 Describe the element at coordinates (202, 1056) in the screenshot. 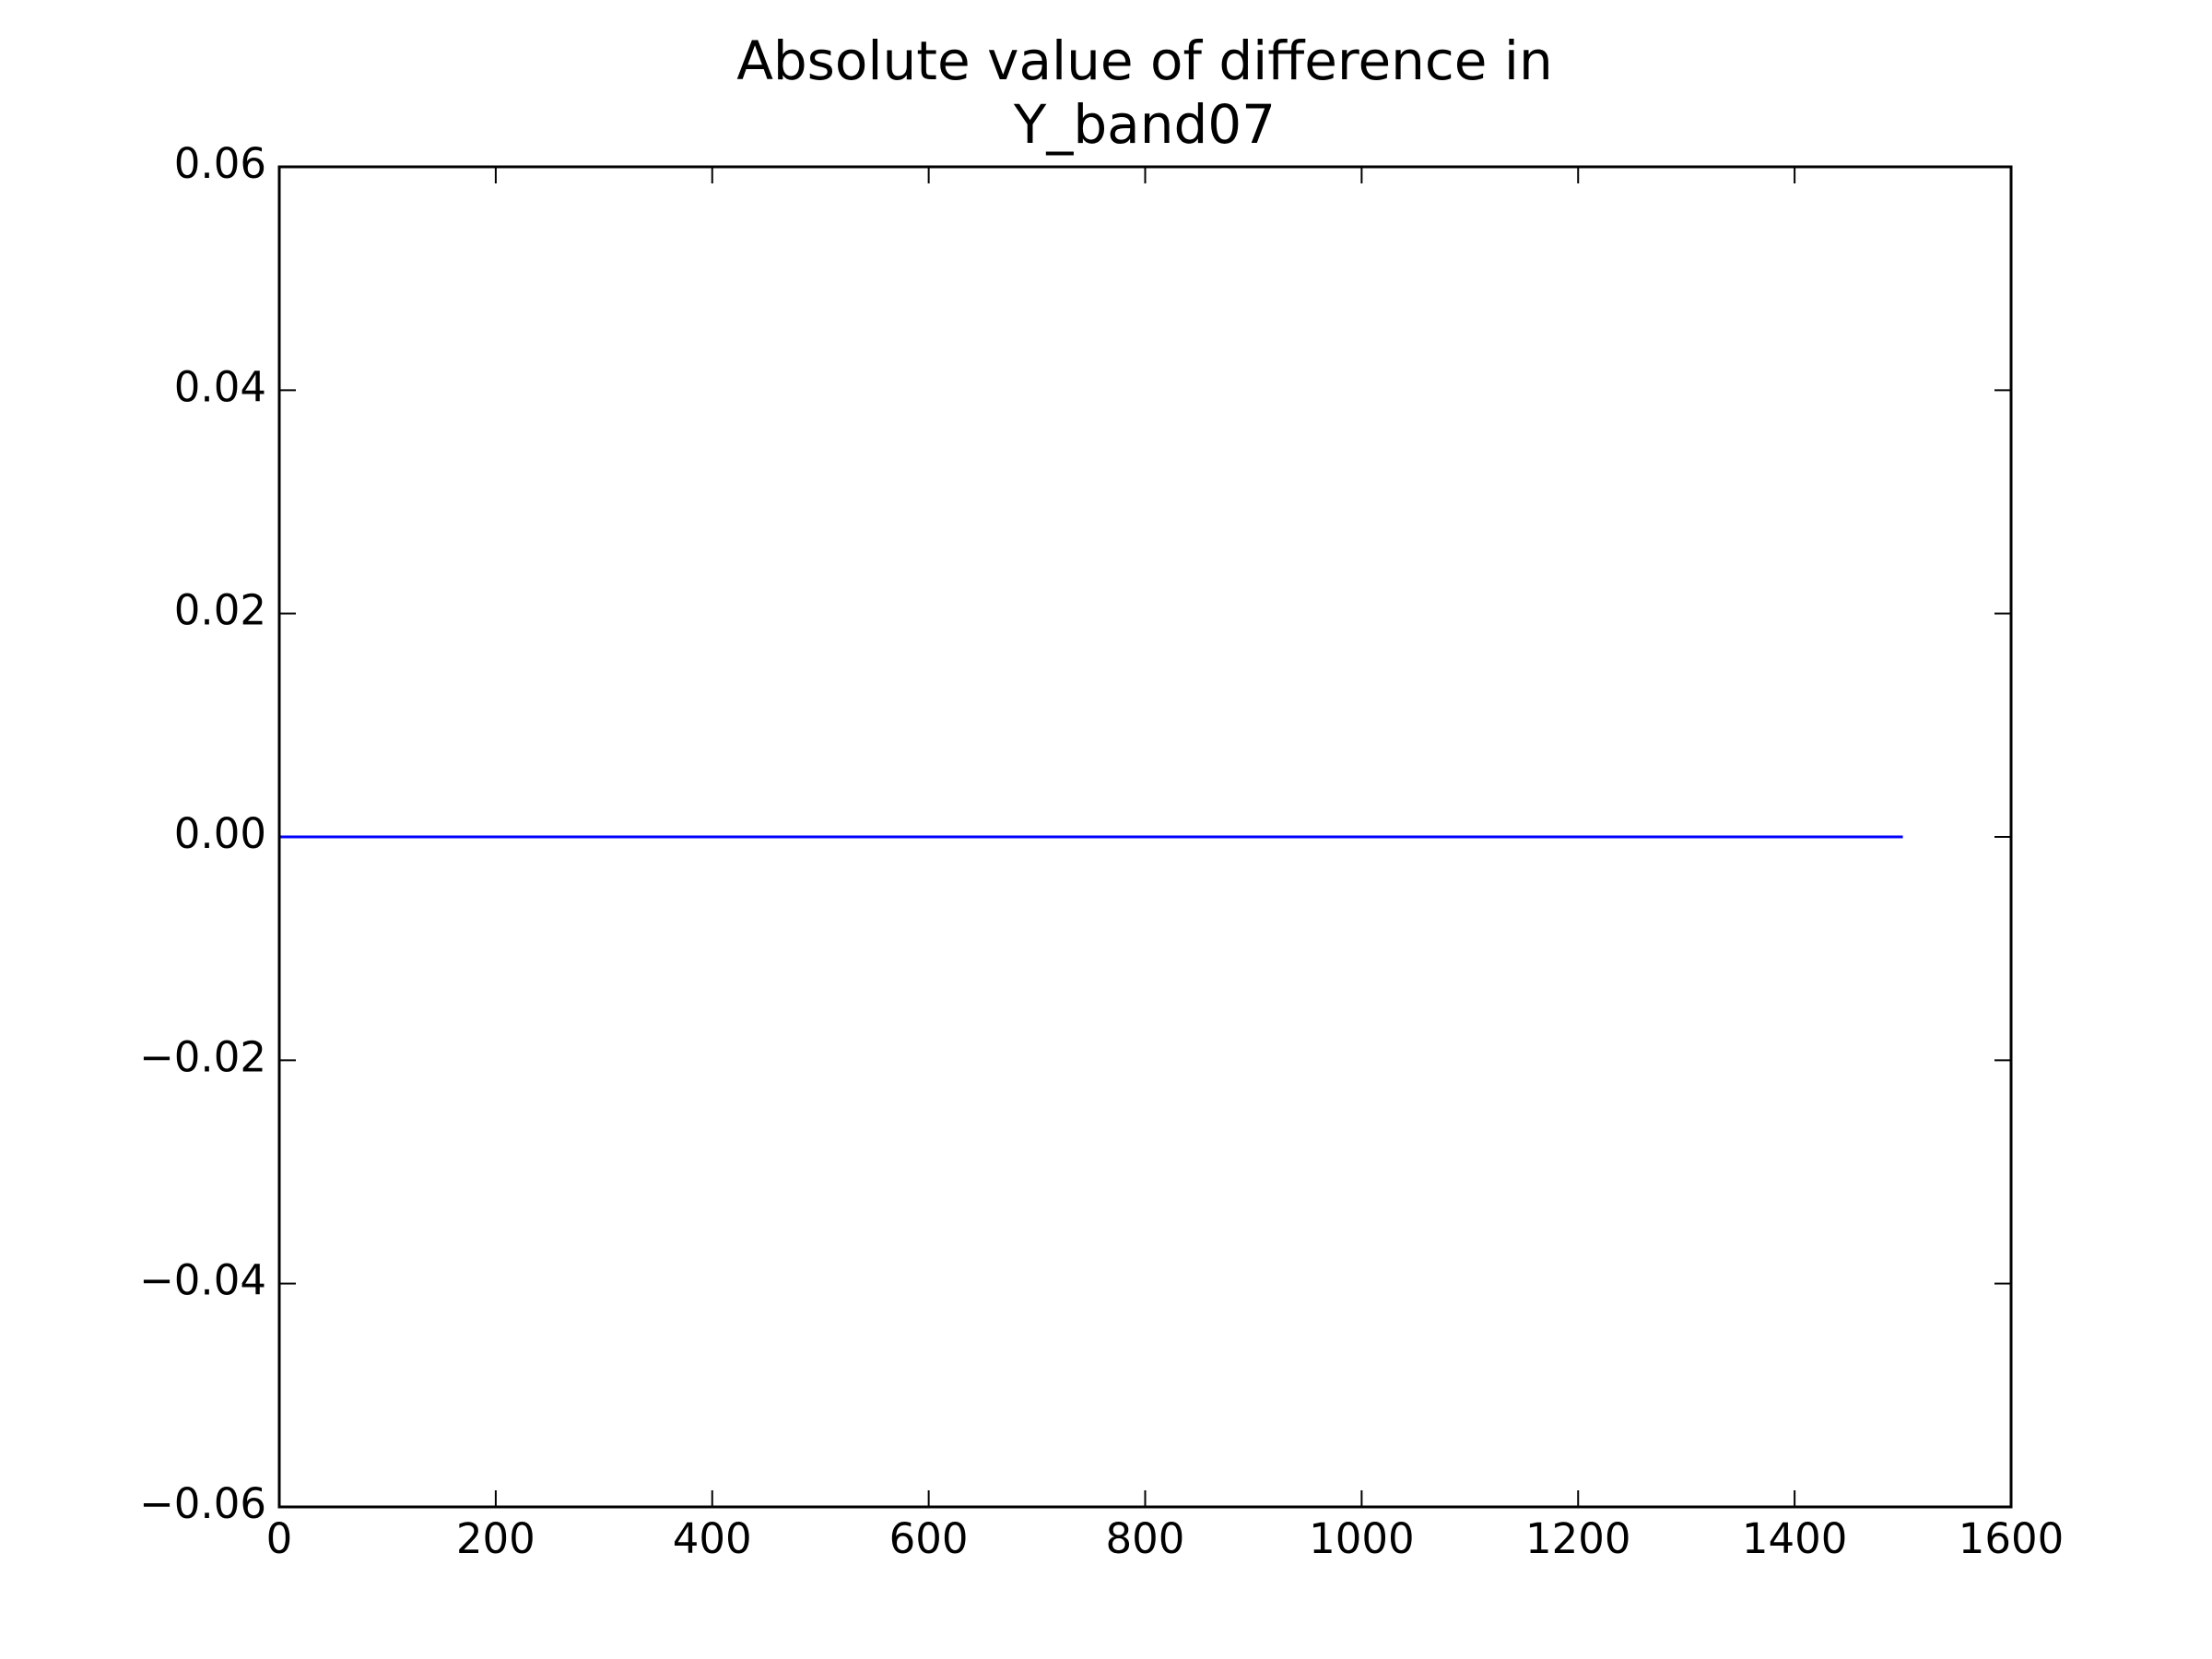

I see `y-tick-label: −0.02` at that location.